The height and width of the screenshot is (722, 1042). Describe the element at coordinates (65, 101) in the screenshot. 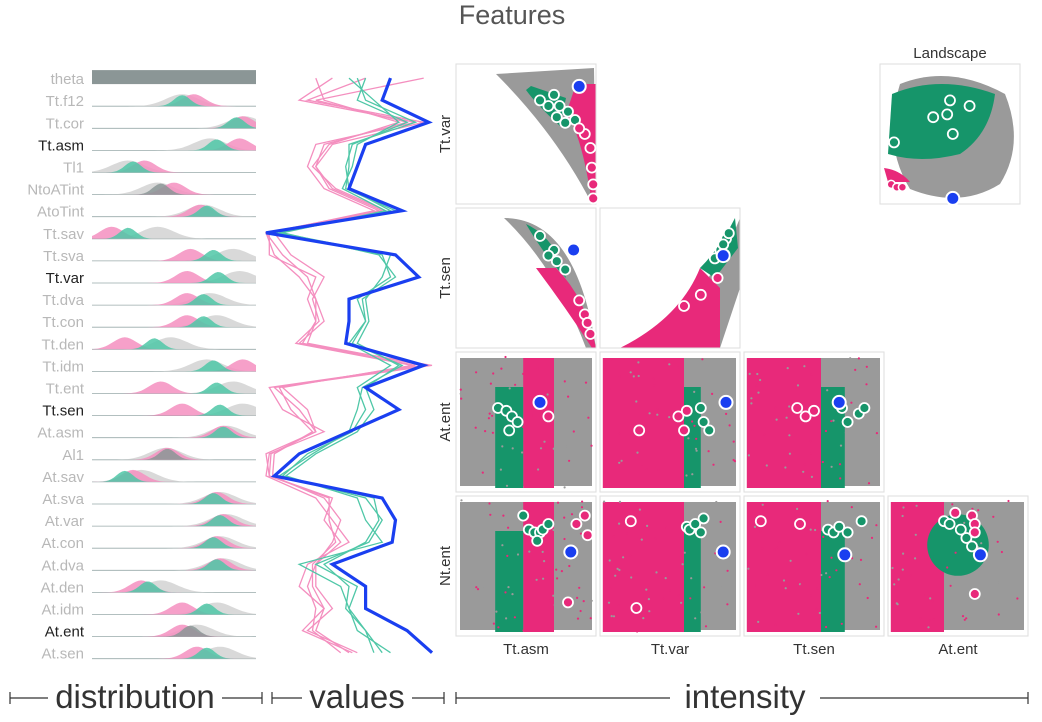

I see `feature-label: Tt.f12` at that location.